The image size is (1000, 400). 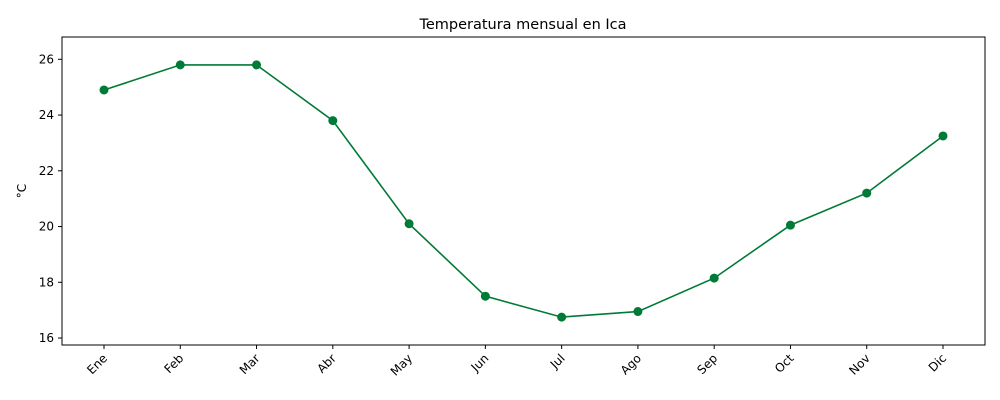 What do you see at coordinates (46, 59) in the screenshot?
I see `y-tick-label: 26` at bounding box center [46, 59].